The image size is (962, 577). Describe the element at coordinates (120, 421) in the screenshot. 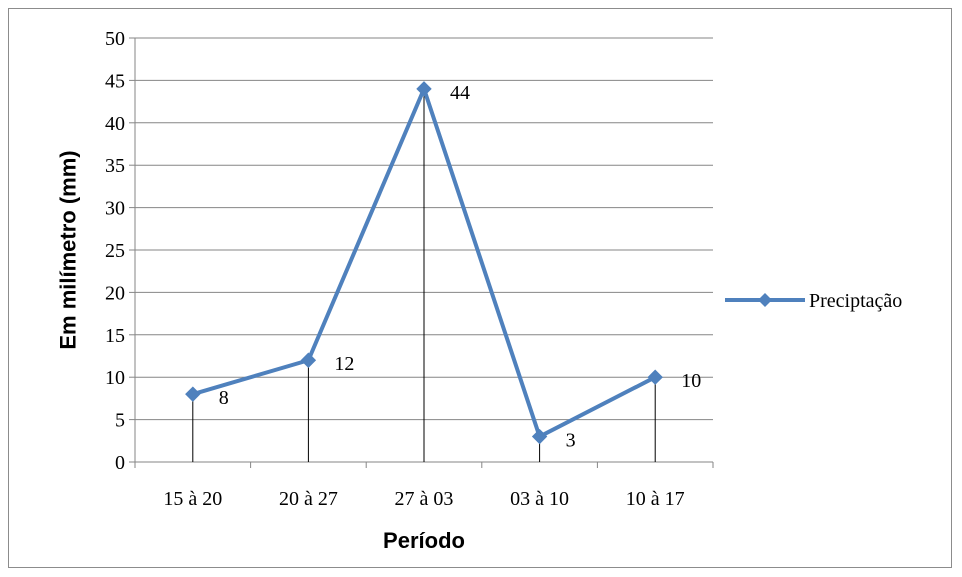

I see `y-tick-label: 5` at that location.